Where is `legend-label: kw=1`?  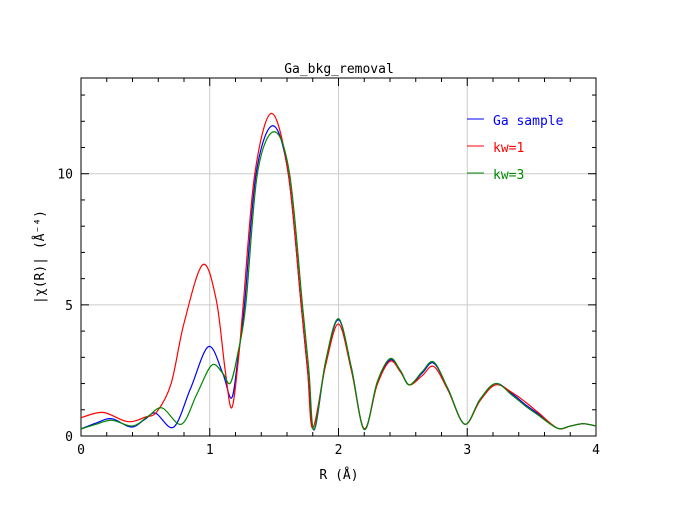 legend-label: kw=1 is located at coordinates (508, 148).